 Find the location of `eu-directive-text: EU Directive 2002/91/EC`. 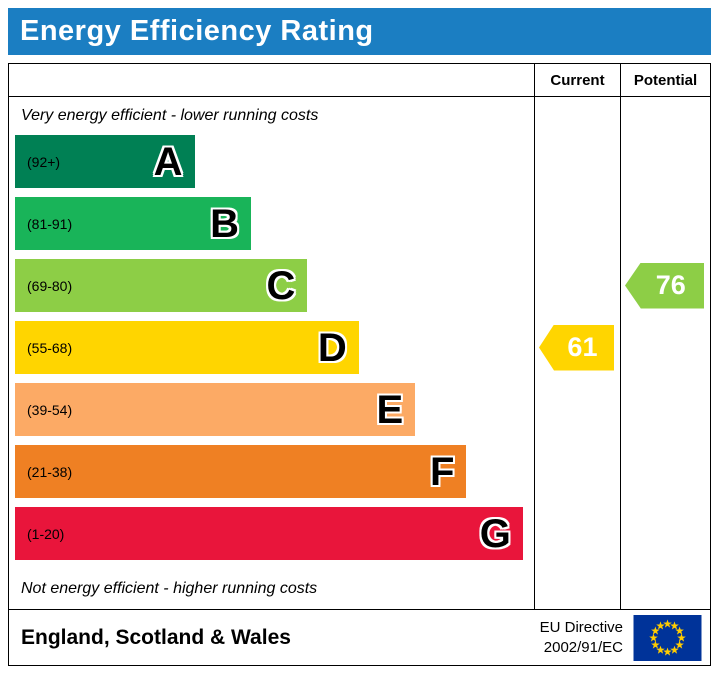

eu-directive-text: EU Directive 2002/91/EC is located at coordinates (581, 637).